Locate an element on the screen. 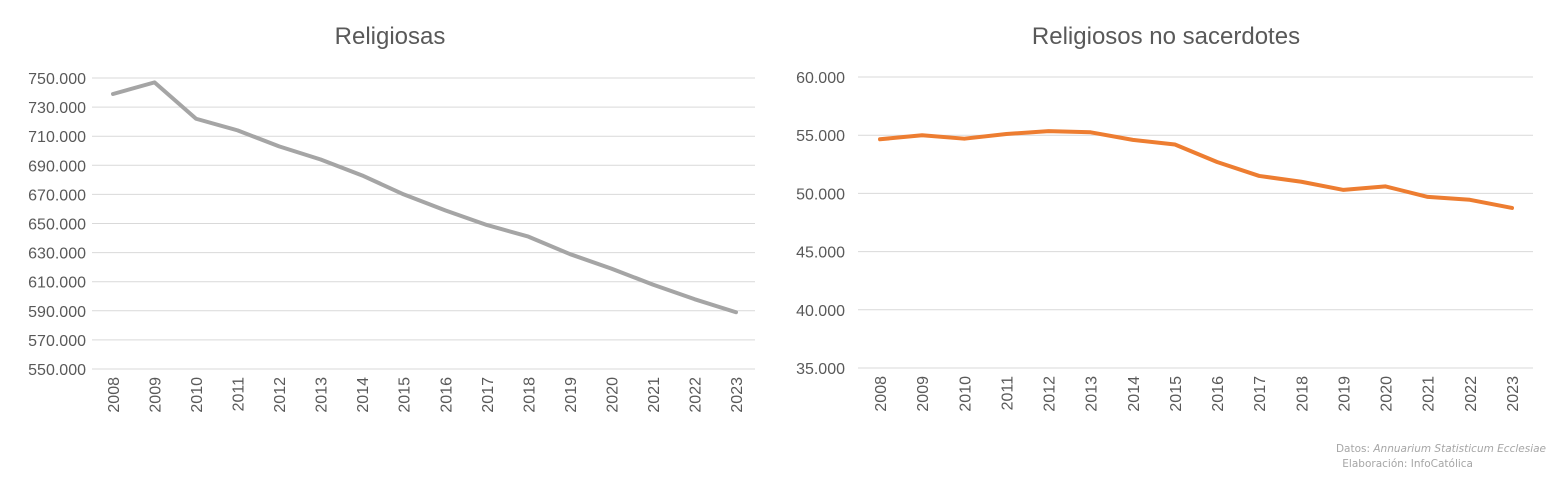 The height and width of the screenshot is (479, 1564). y-tick-label: 50.000 is located at coordinates (820, 194).